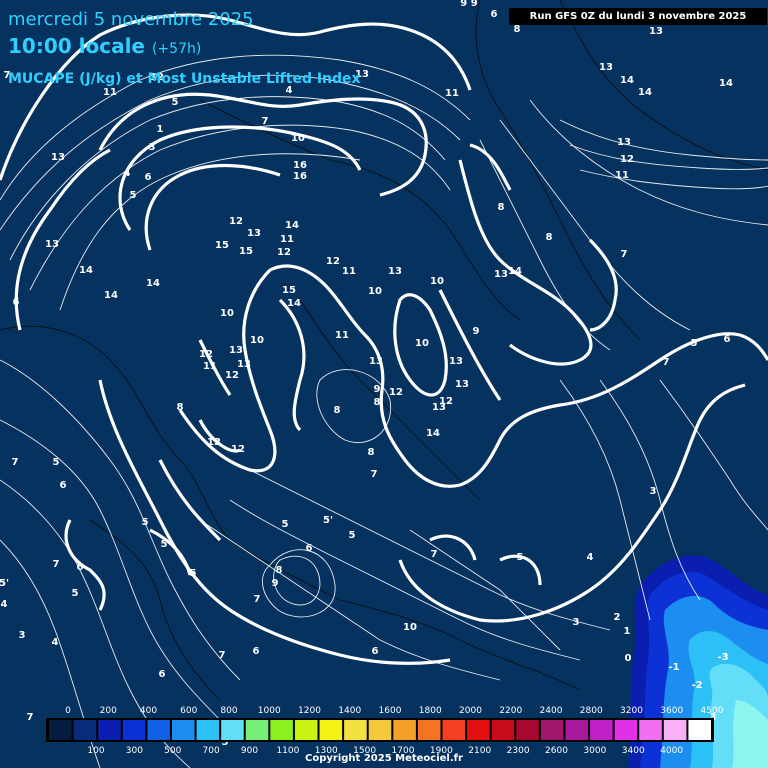 The width and height of the screenshot is (768, 768). I want to click on legend-bottom-label: 100, so click(95, 751).